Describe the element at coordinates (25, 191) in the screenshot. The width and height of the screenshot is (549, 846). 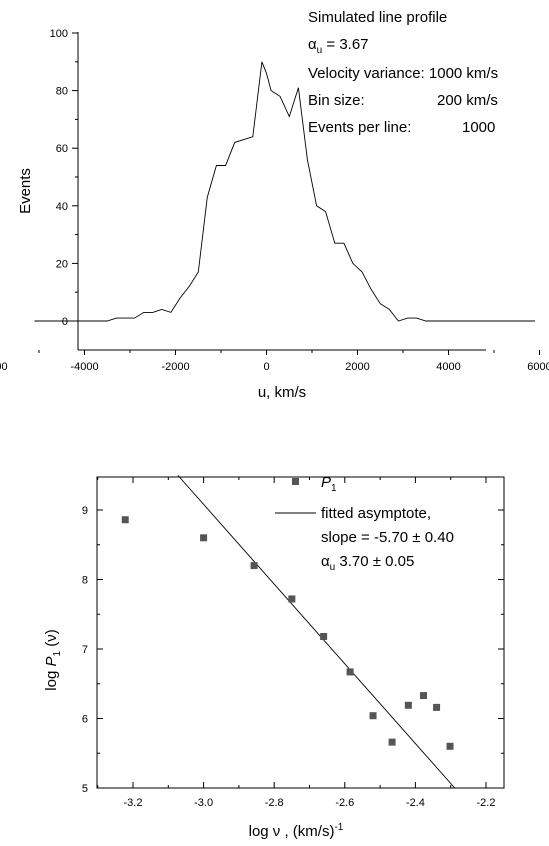
I see `top-y-axis-label: Events` at that location.